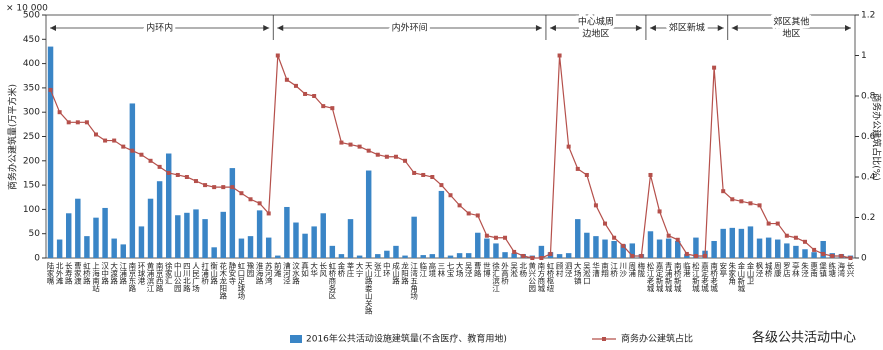 This screenshot has width=883, height=350. I want to click on x-tick-label: 衡山路, so click(213, 273).